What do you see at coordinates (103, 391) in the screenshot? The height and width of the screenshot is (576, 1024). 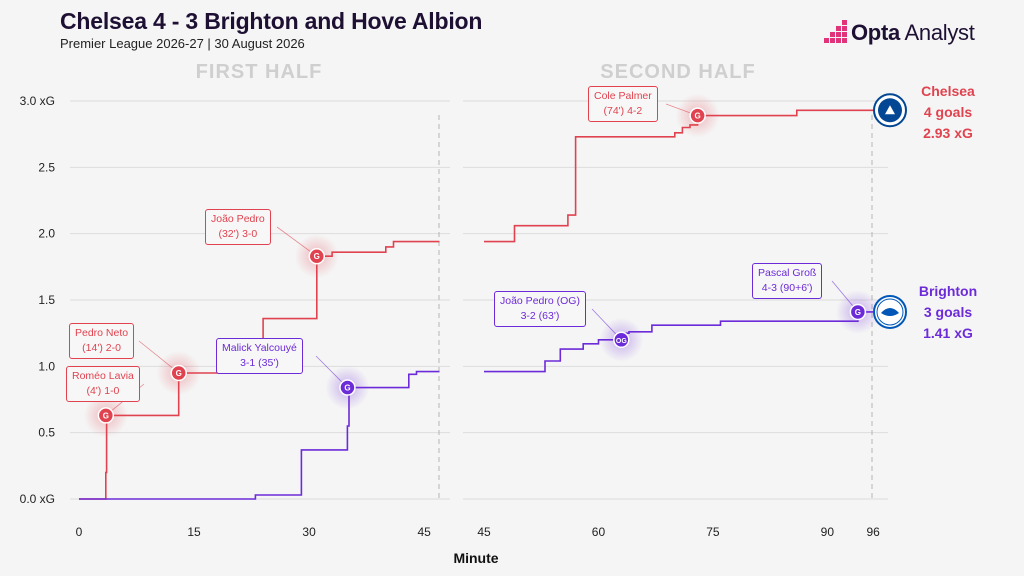 I see `goal-detail: (4') 1-0` at bounding box center [103, 391].